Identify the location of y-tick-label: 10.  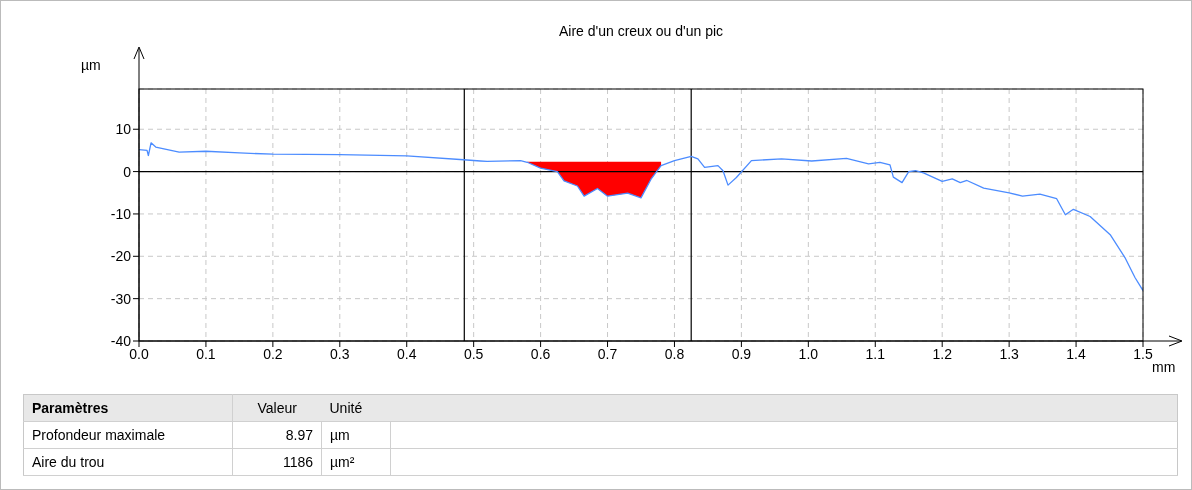
(123, 129).